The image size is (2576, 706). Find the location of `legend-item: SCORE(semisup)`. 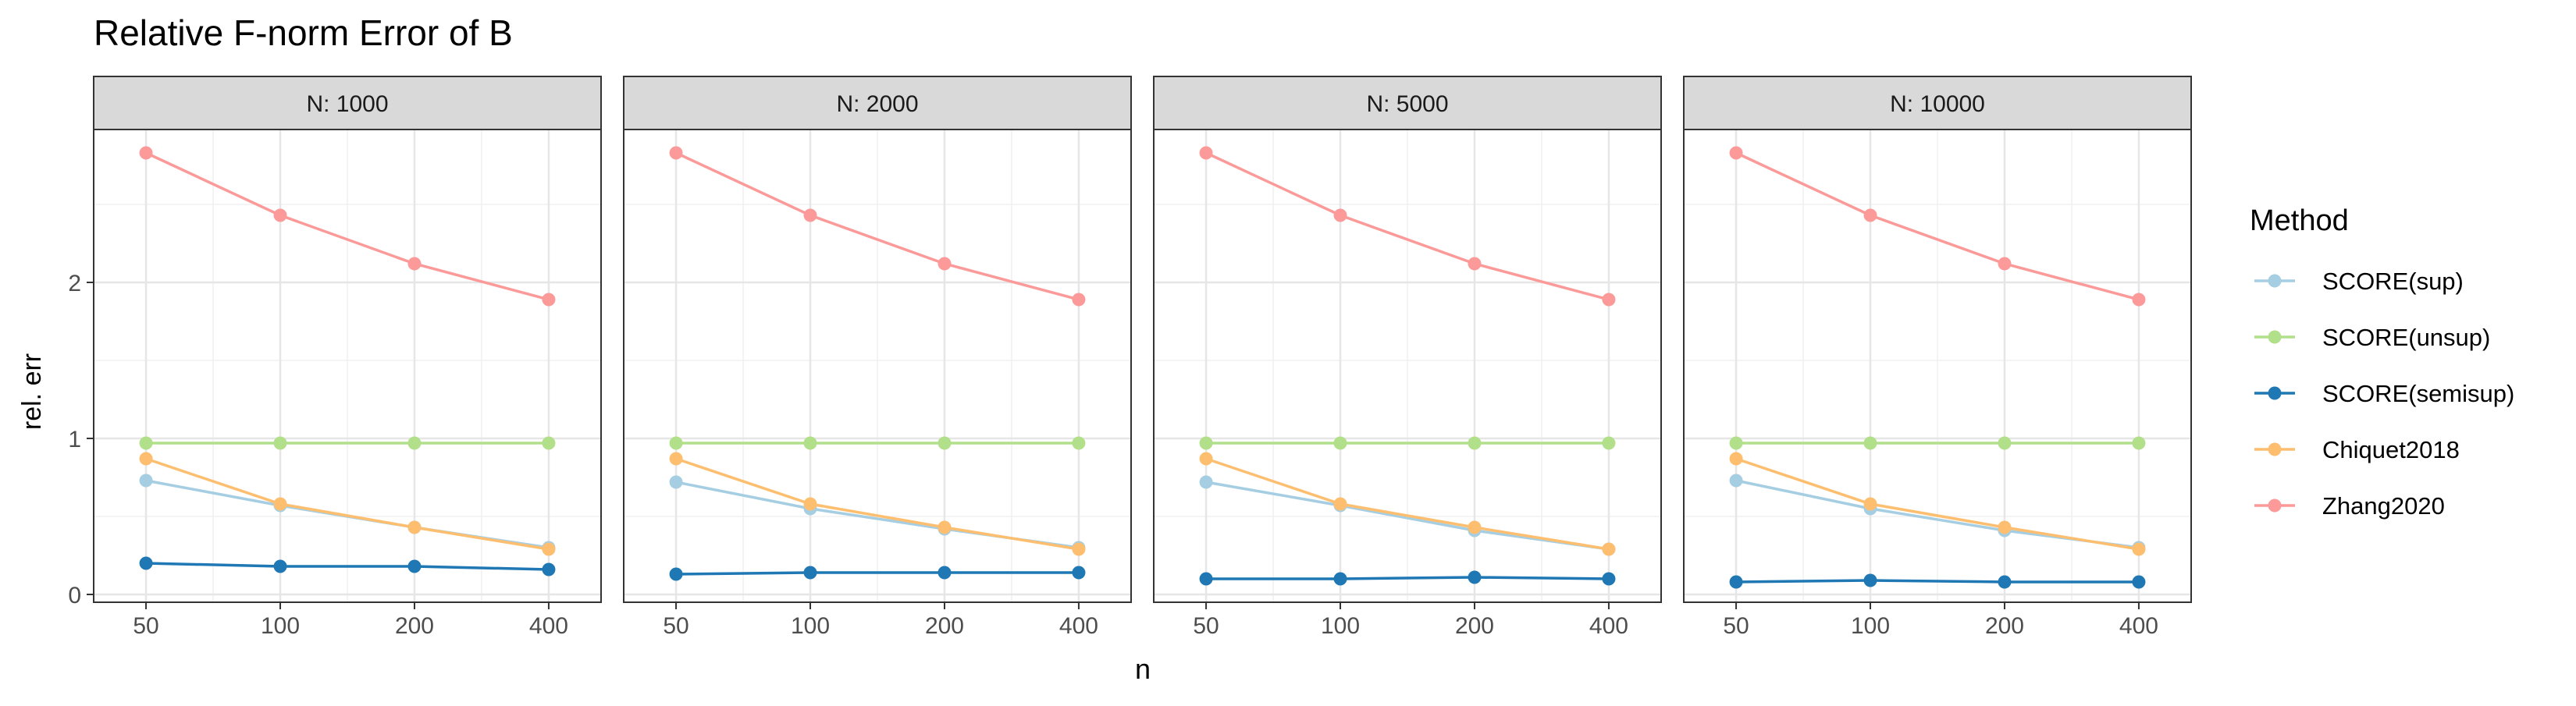

legend-item: SCORE(semisup) is located at coordinates (2384, 394).